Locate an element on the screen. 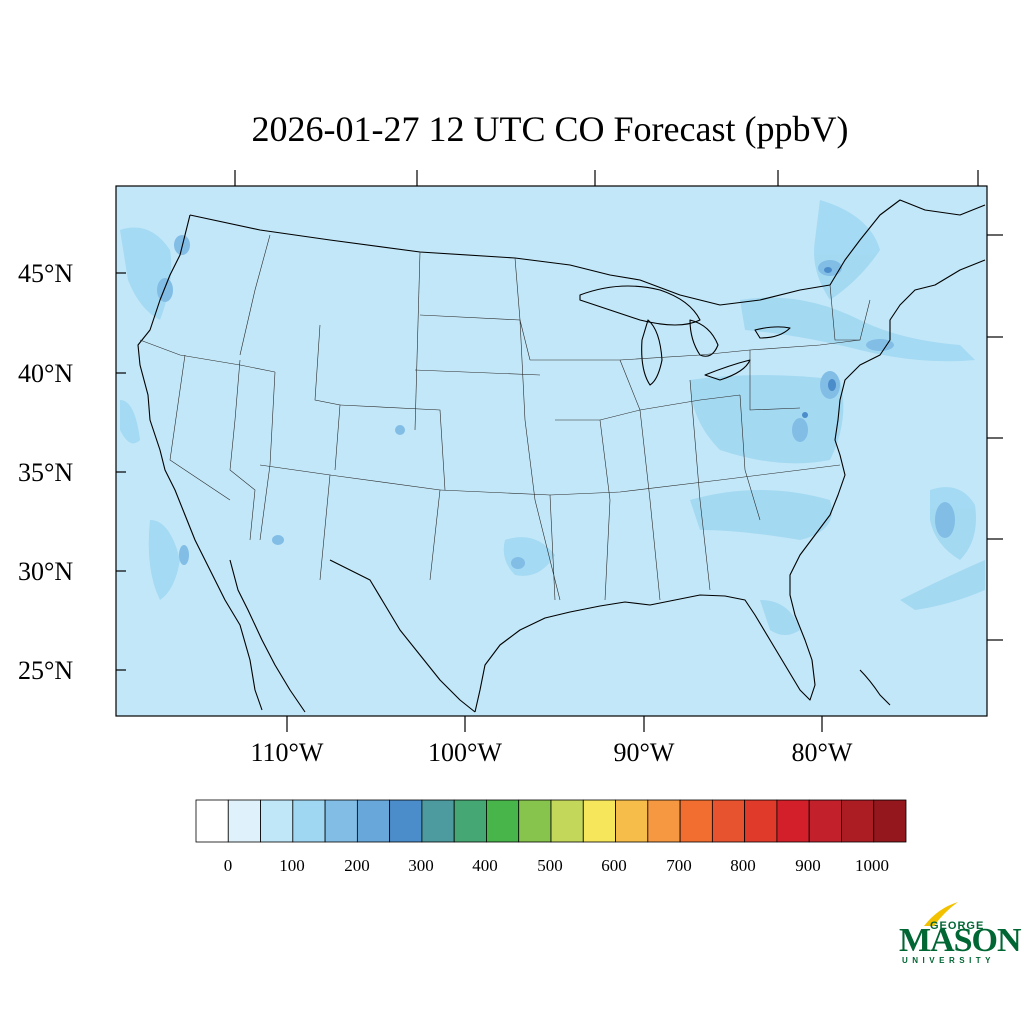  wy-co-border is located at coordinates (327, 397).